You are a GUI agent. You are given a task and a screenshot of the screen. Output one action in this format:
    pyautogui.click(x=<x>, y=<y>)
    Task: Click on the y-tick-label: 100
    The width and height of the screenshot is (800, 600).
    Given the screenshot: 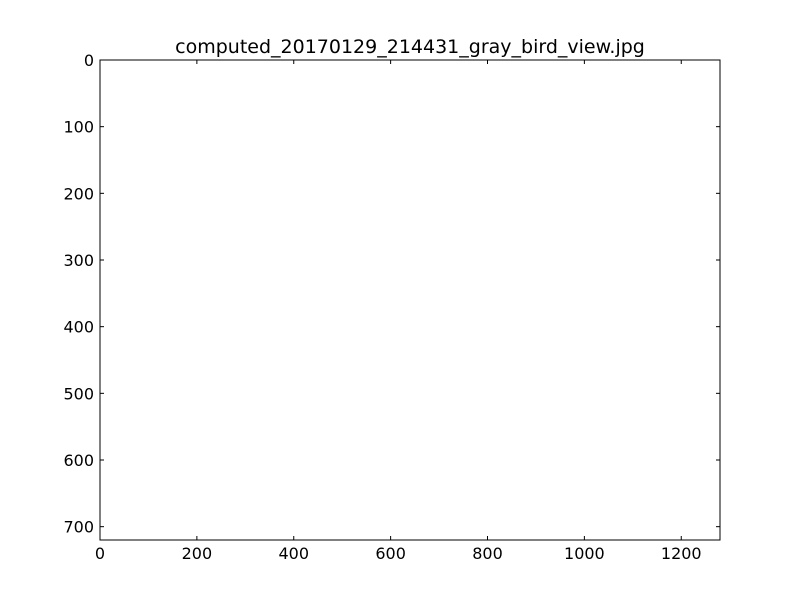 What is the action you would take?
    pyautogui.click(x=78, y=127)
    